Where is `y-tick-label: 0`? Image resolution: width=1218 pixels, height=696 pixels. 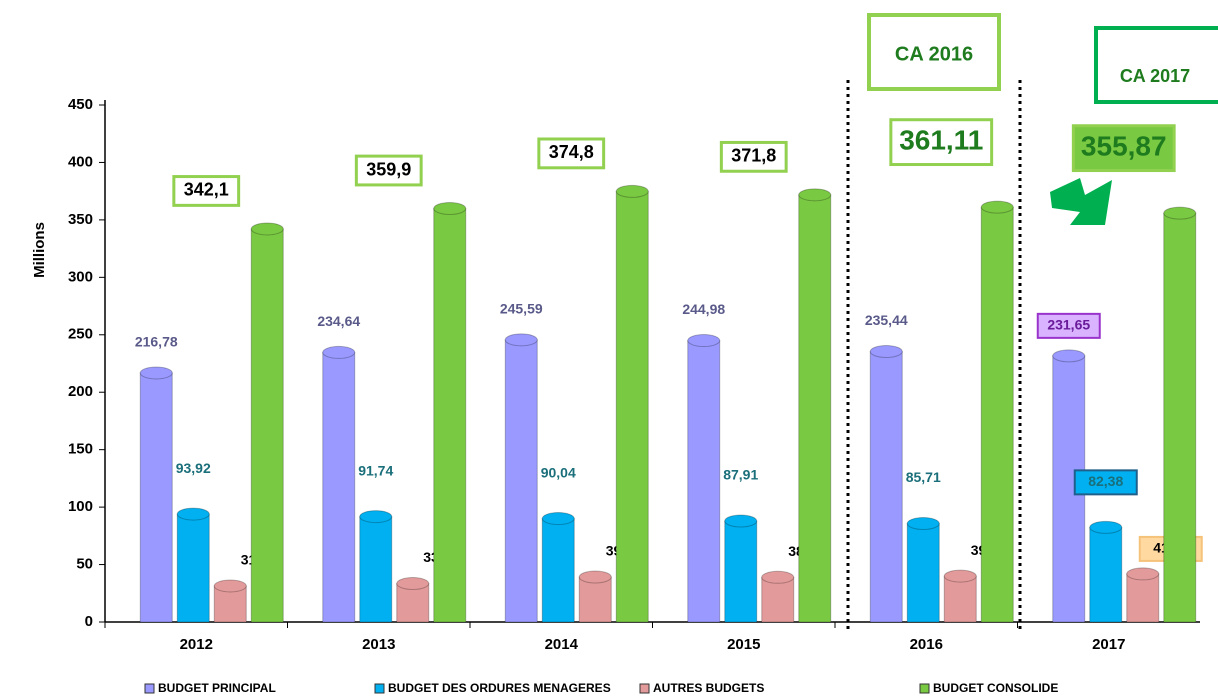 y-tick-label: 0 is located at coordinates (89, 621).